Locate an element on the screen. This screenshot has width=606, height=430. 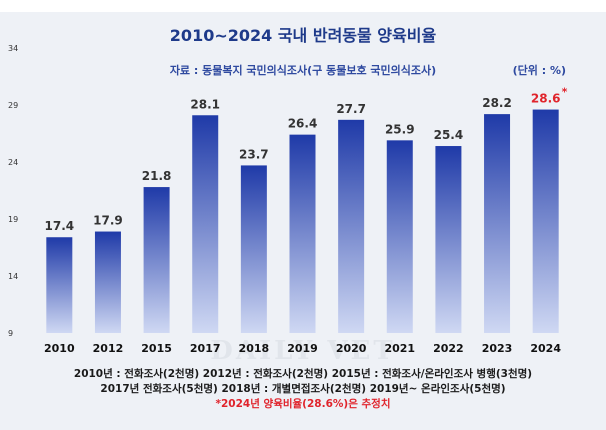
estimate-asterisk: * is located at coordinates (565, 92).